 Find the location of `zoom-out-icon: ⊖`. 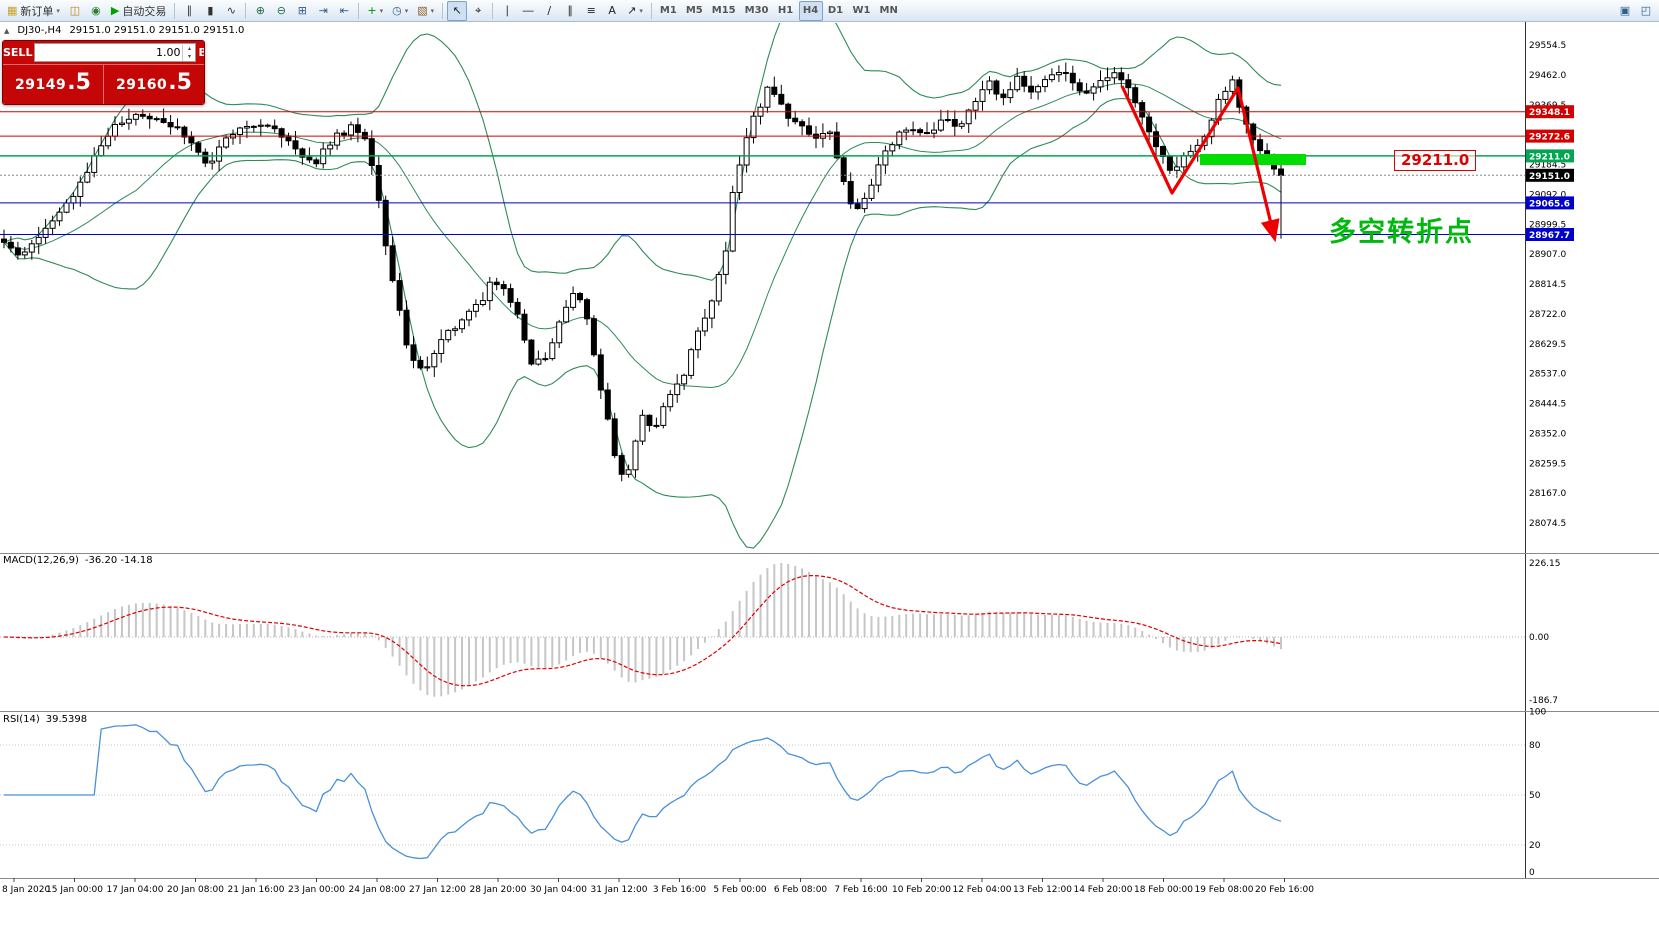

zoom-out-icon: ⊖ is located at coordinates (281, 10).